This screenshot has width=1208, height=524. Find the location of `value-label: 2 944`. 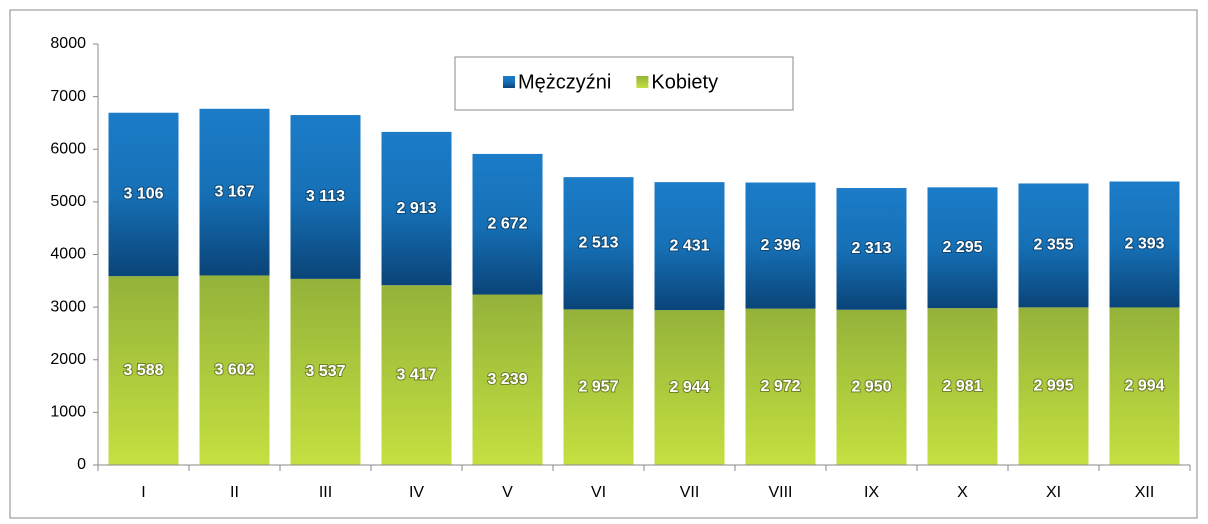

value-label: 2 944 is located at coordinates (689, 387).